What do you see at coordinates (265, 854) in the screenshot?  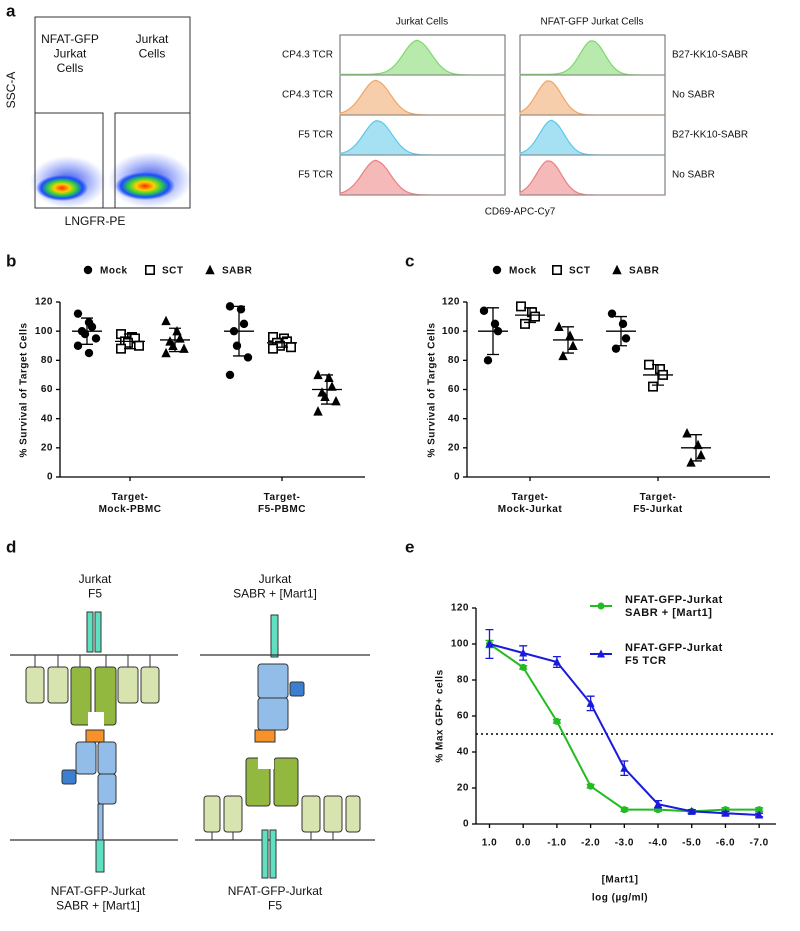 I see `tcr` at bounding box center [265, 854].